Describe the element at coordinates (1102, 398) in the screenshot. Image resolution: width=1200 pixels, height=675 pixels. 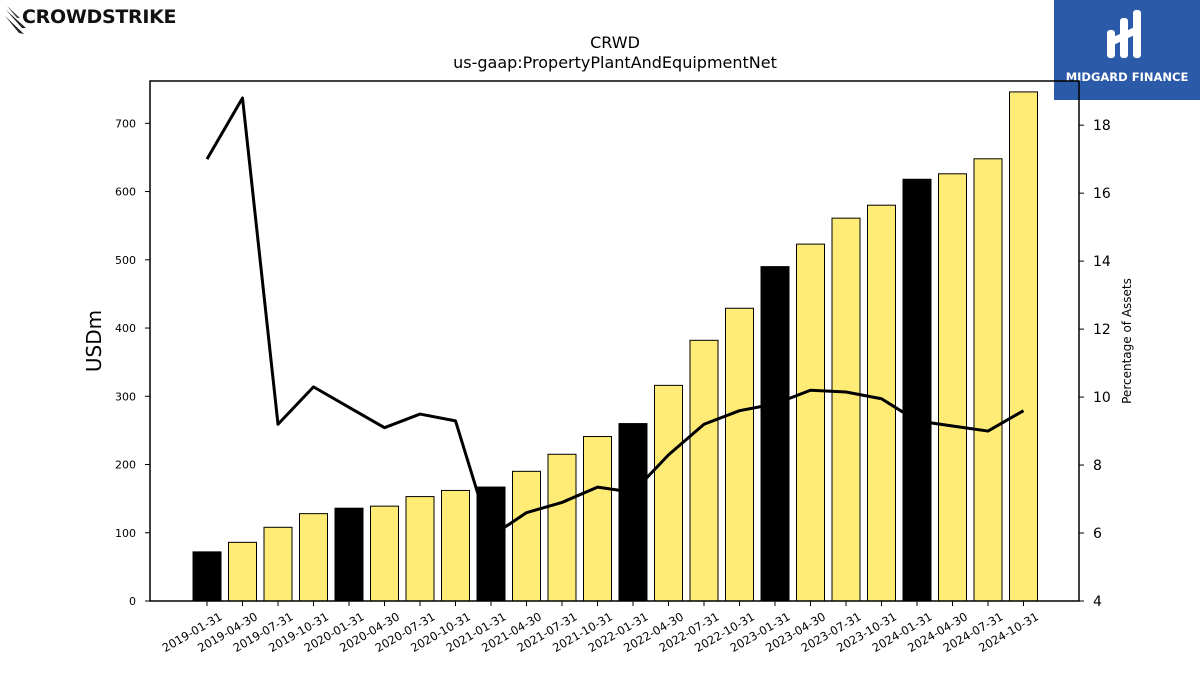
I see `y2-tick-label: 10` at that location.